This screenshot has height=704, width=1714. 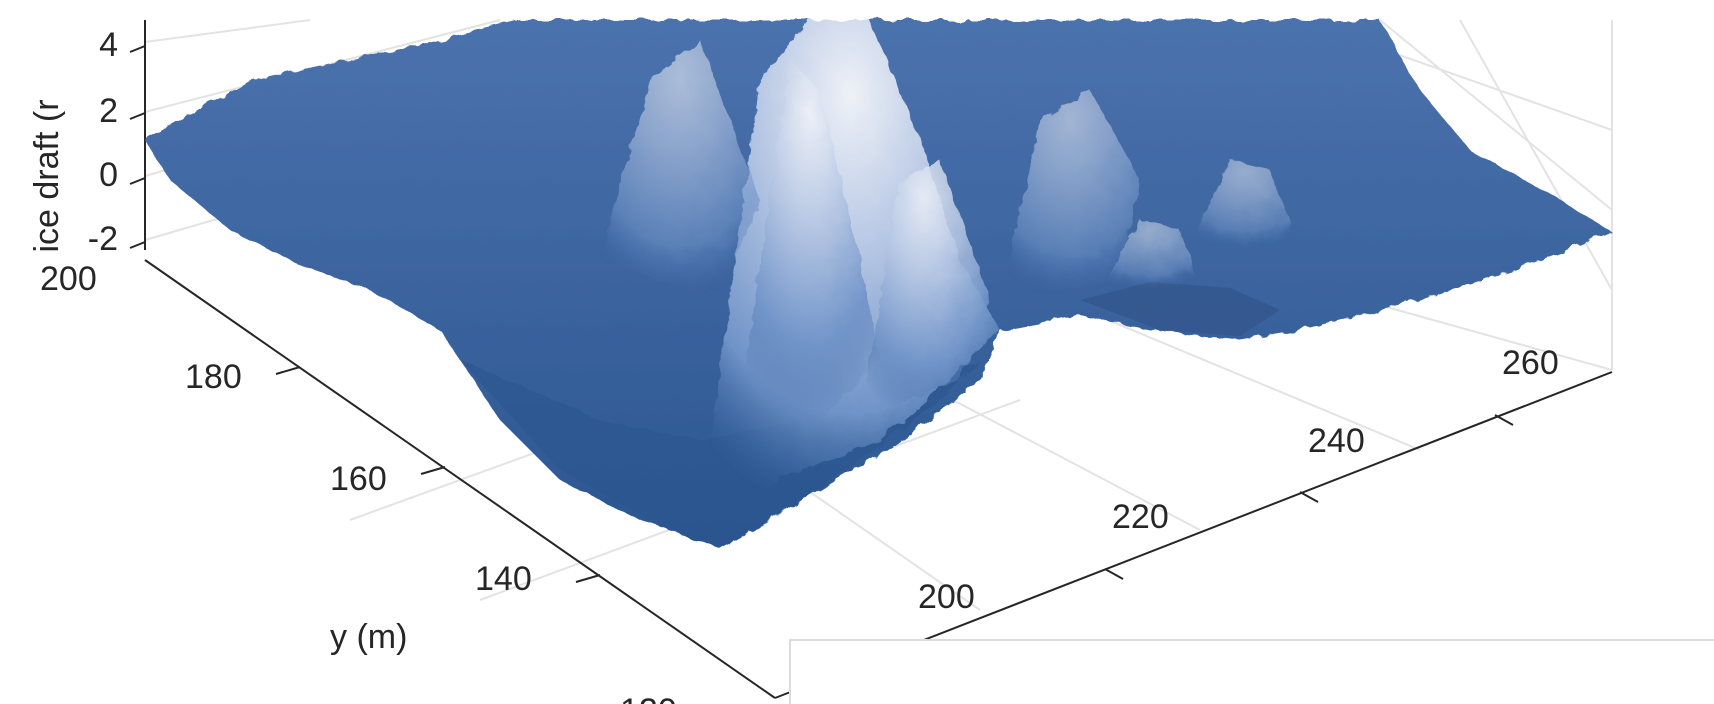 What do you see at coordinates (68, 279) in the screenshot?
I see `y-tick-label: 200` at bounding box center [68, 279].